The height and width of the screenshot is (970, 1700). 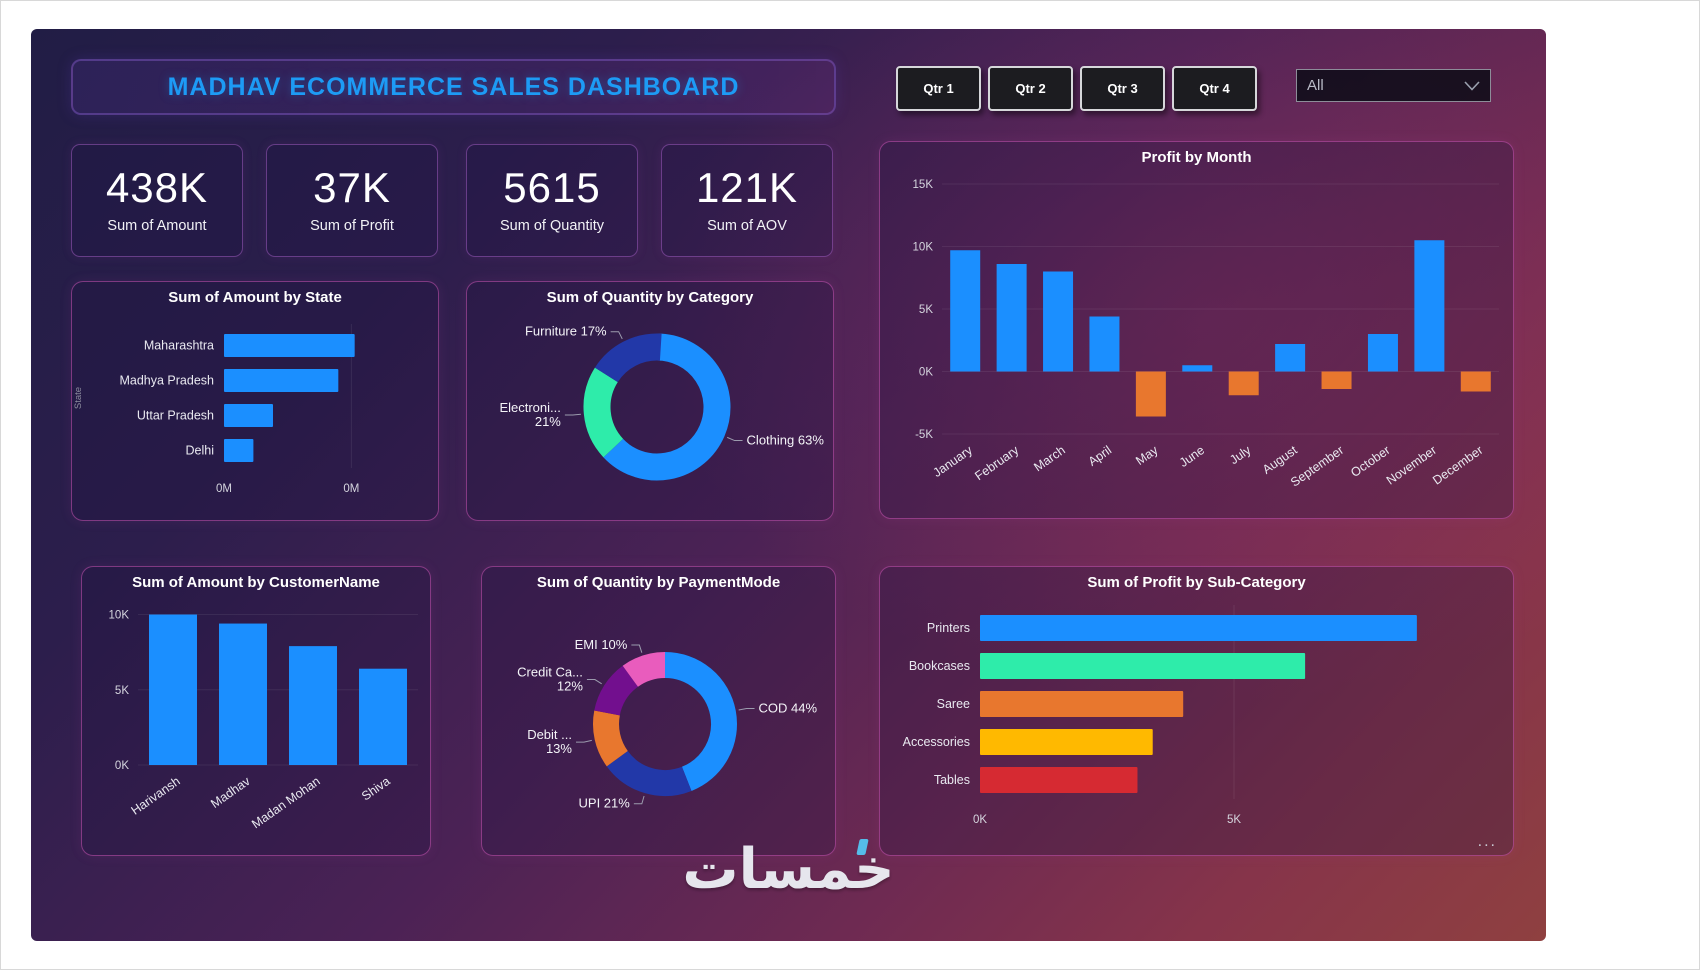 I want to click on y-axis-tick-label: 15K, so click(x=923, y=185).